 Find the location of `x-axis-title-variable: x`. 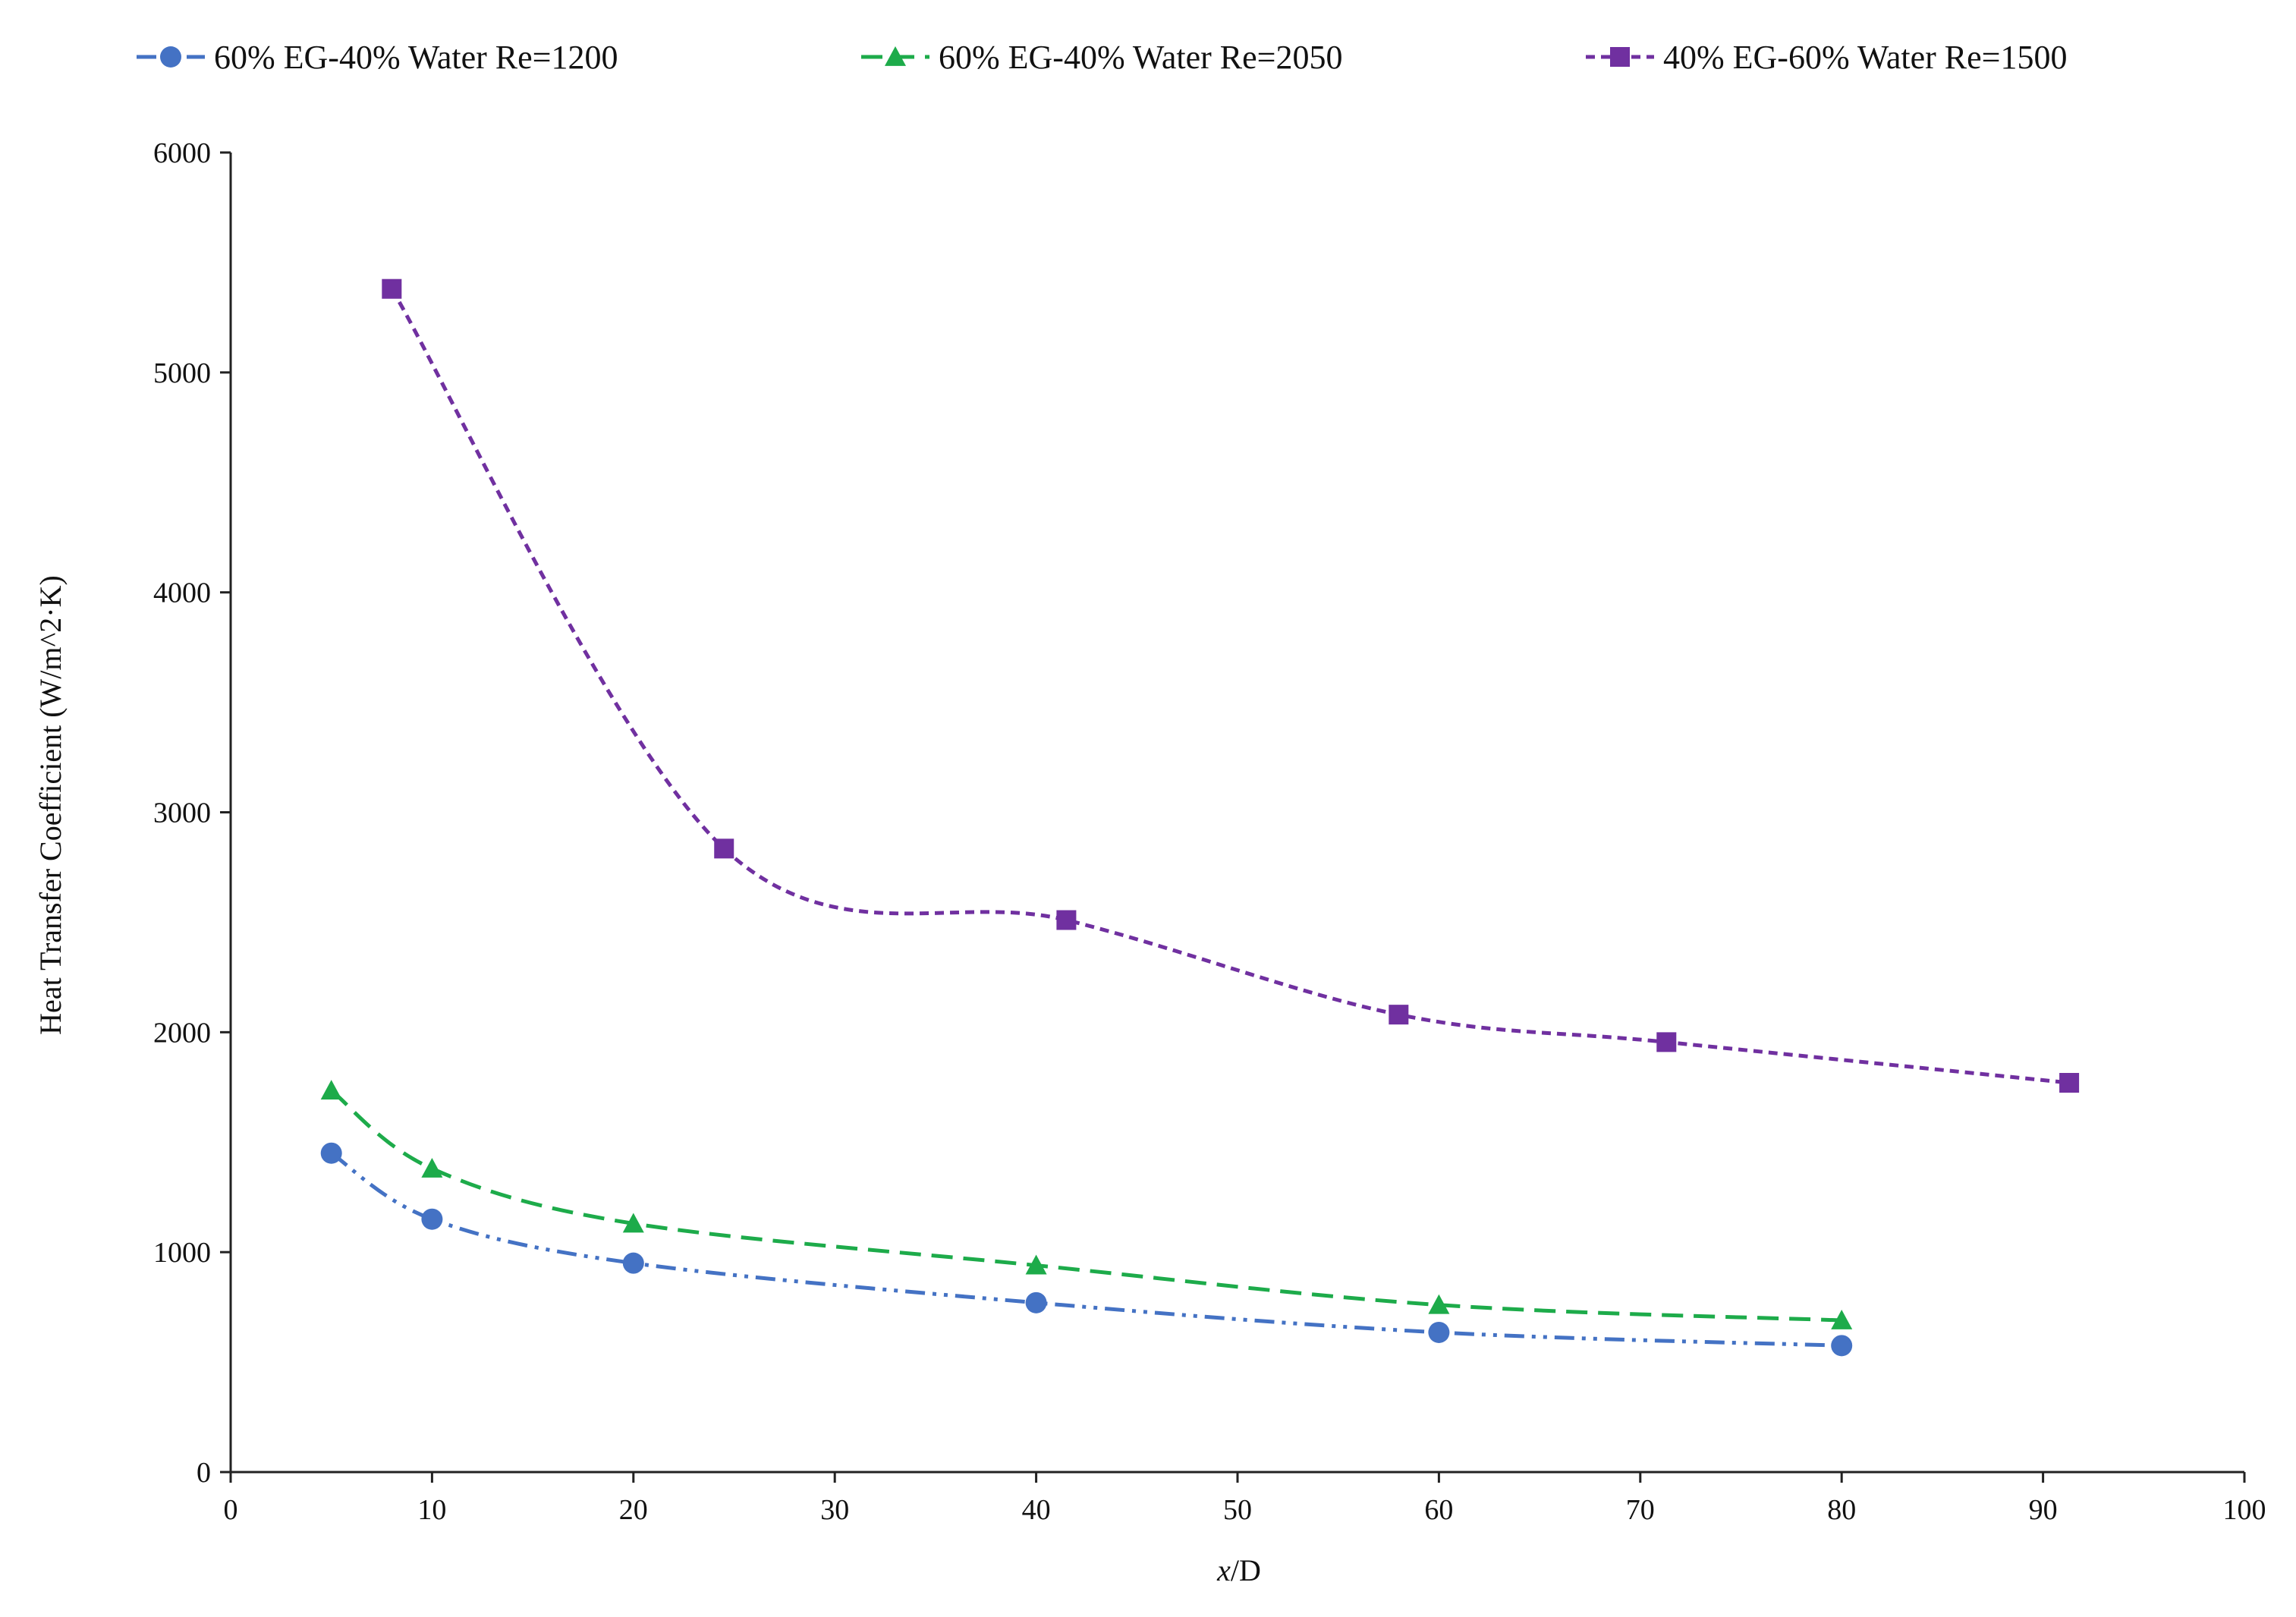

x-axis-title-variable: x is located at coordinates (1223, 1570).